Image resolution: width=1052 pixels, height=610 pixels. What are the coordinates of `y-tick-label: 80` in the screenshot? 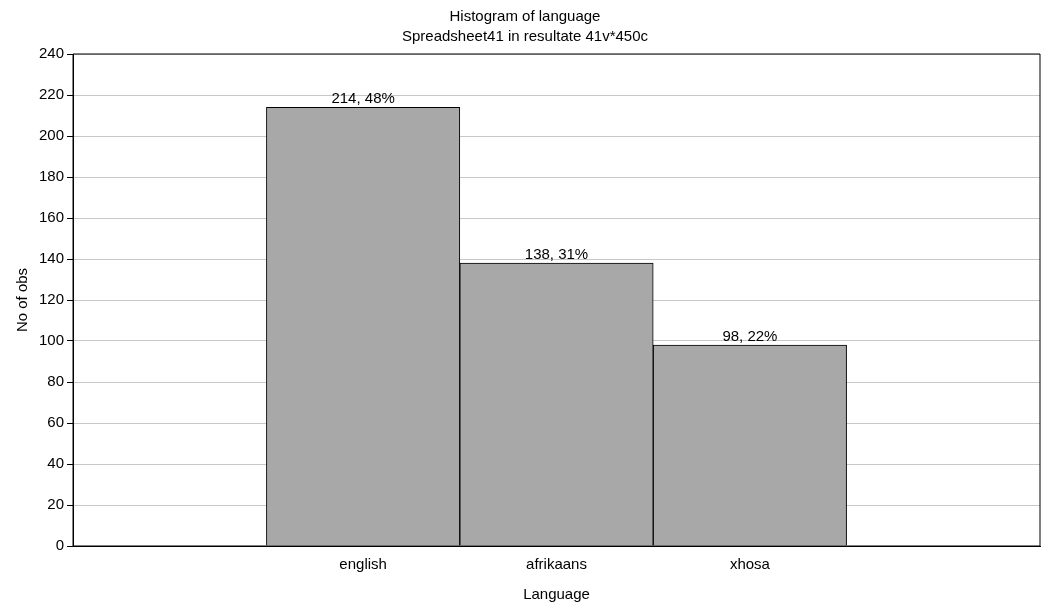 It's located at (56, 381).